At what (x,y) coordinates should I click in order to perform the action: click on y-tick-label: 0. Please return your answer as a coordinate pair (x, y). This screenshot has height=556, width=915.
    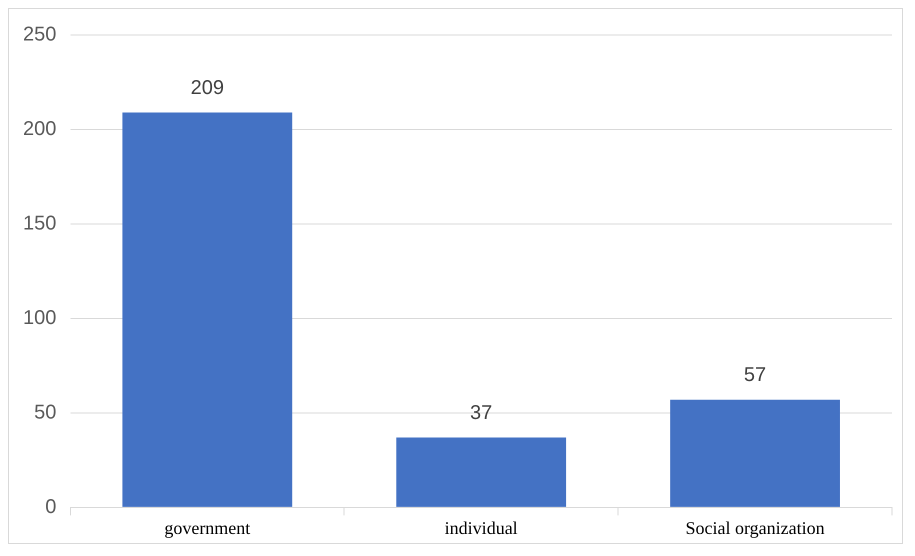
    Looking at the image, I should click on (50, 507).